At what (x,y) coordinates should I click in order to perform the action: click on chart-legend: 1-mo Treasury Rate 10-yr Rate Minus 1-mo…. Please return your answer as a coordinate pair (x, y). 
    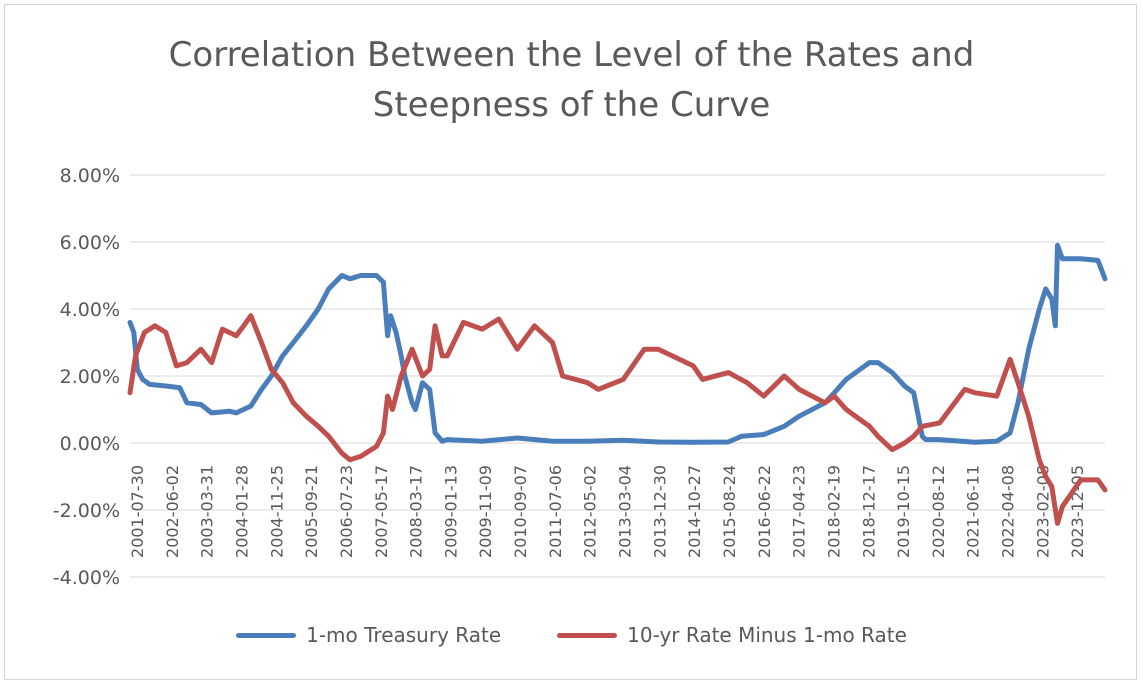
    Looking at the image, I should click on (571, 635).